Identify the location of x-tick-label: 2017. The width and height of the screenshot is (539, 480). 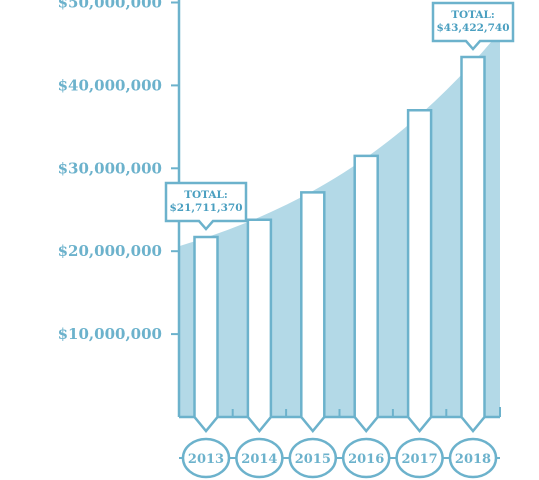
(420, 459).